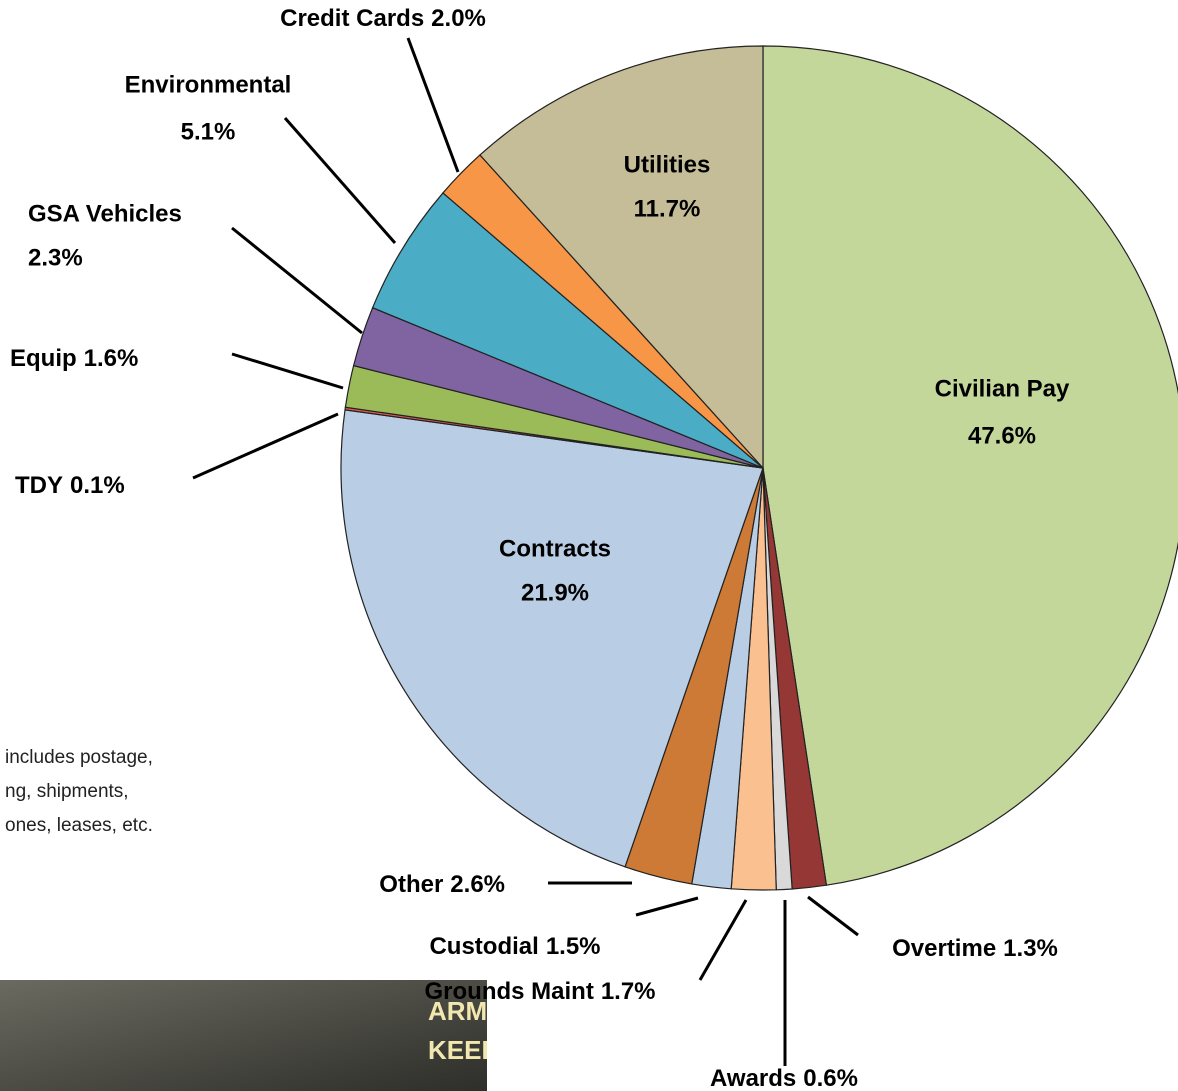 This screenshot has height=1091, width=1178. I want to click on slice-label: TDY 0.1%, so click(70, 485).